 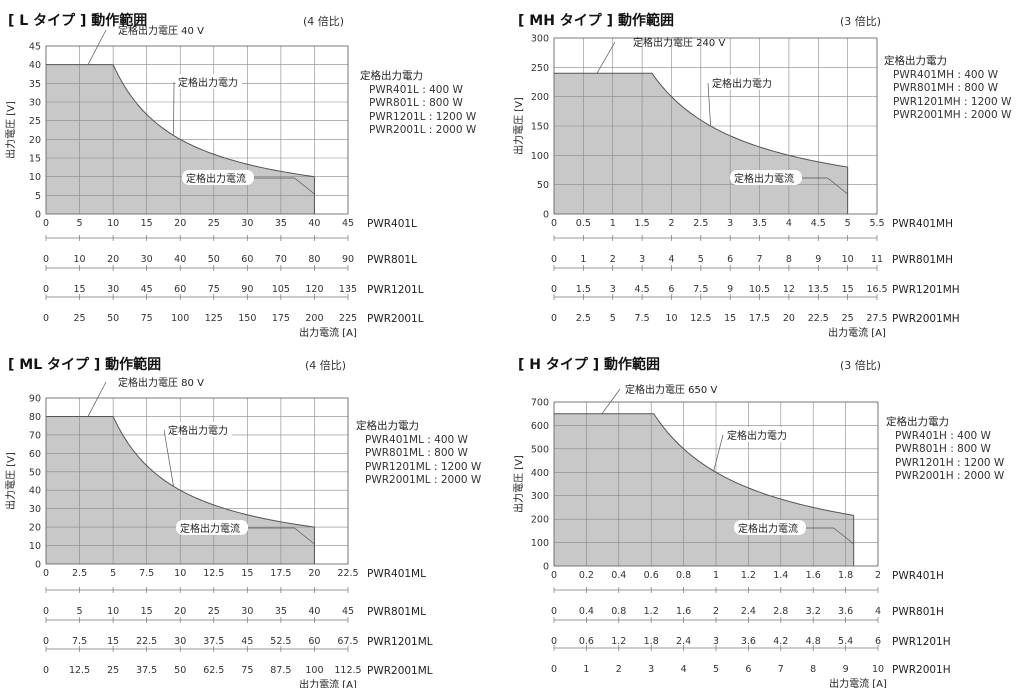 I want to click on x-tick-label: 7, so click(x=760, y=259).